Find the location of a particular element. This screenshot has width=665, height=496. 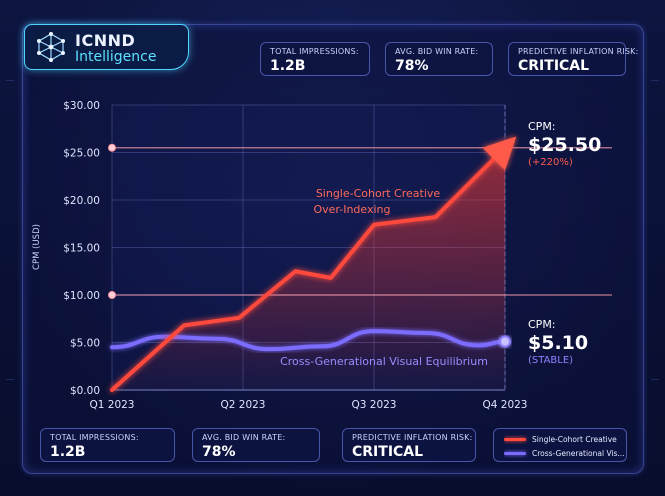

x-tick-label: Q4 2023 is located at coordinates (504, 405).